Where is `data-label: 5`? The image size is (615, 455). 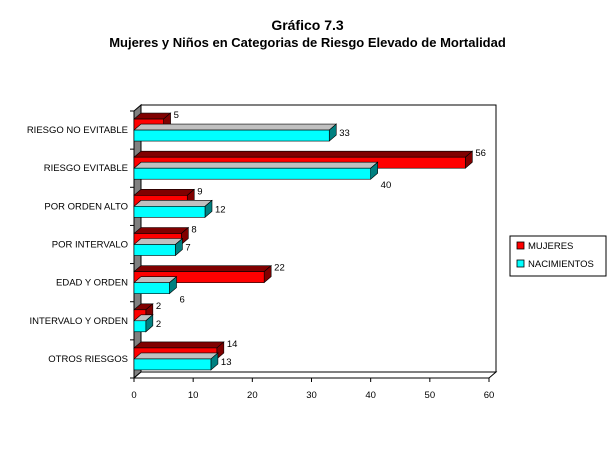 data-label: 5 is located at coordinates (176, 115).